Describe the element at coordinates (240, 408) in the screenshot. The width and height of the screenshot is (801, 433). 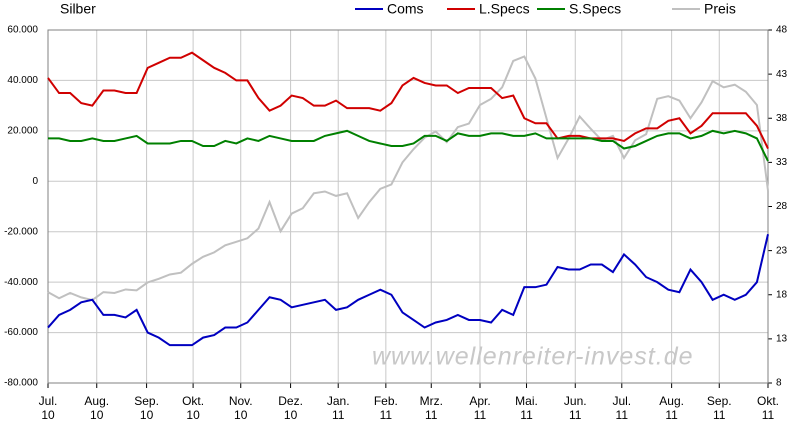
I see `x-tick-label: Nov. 10` at that location.